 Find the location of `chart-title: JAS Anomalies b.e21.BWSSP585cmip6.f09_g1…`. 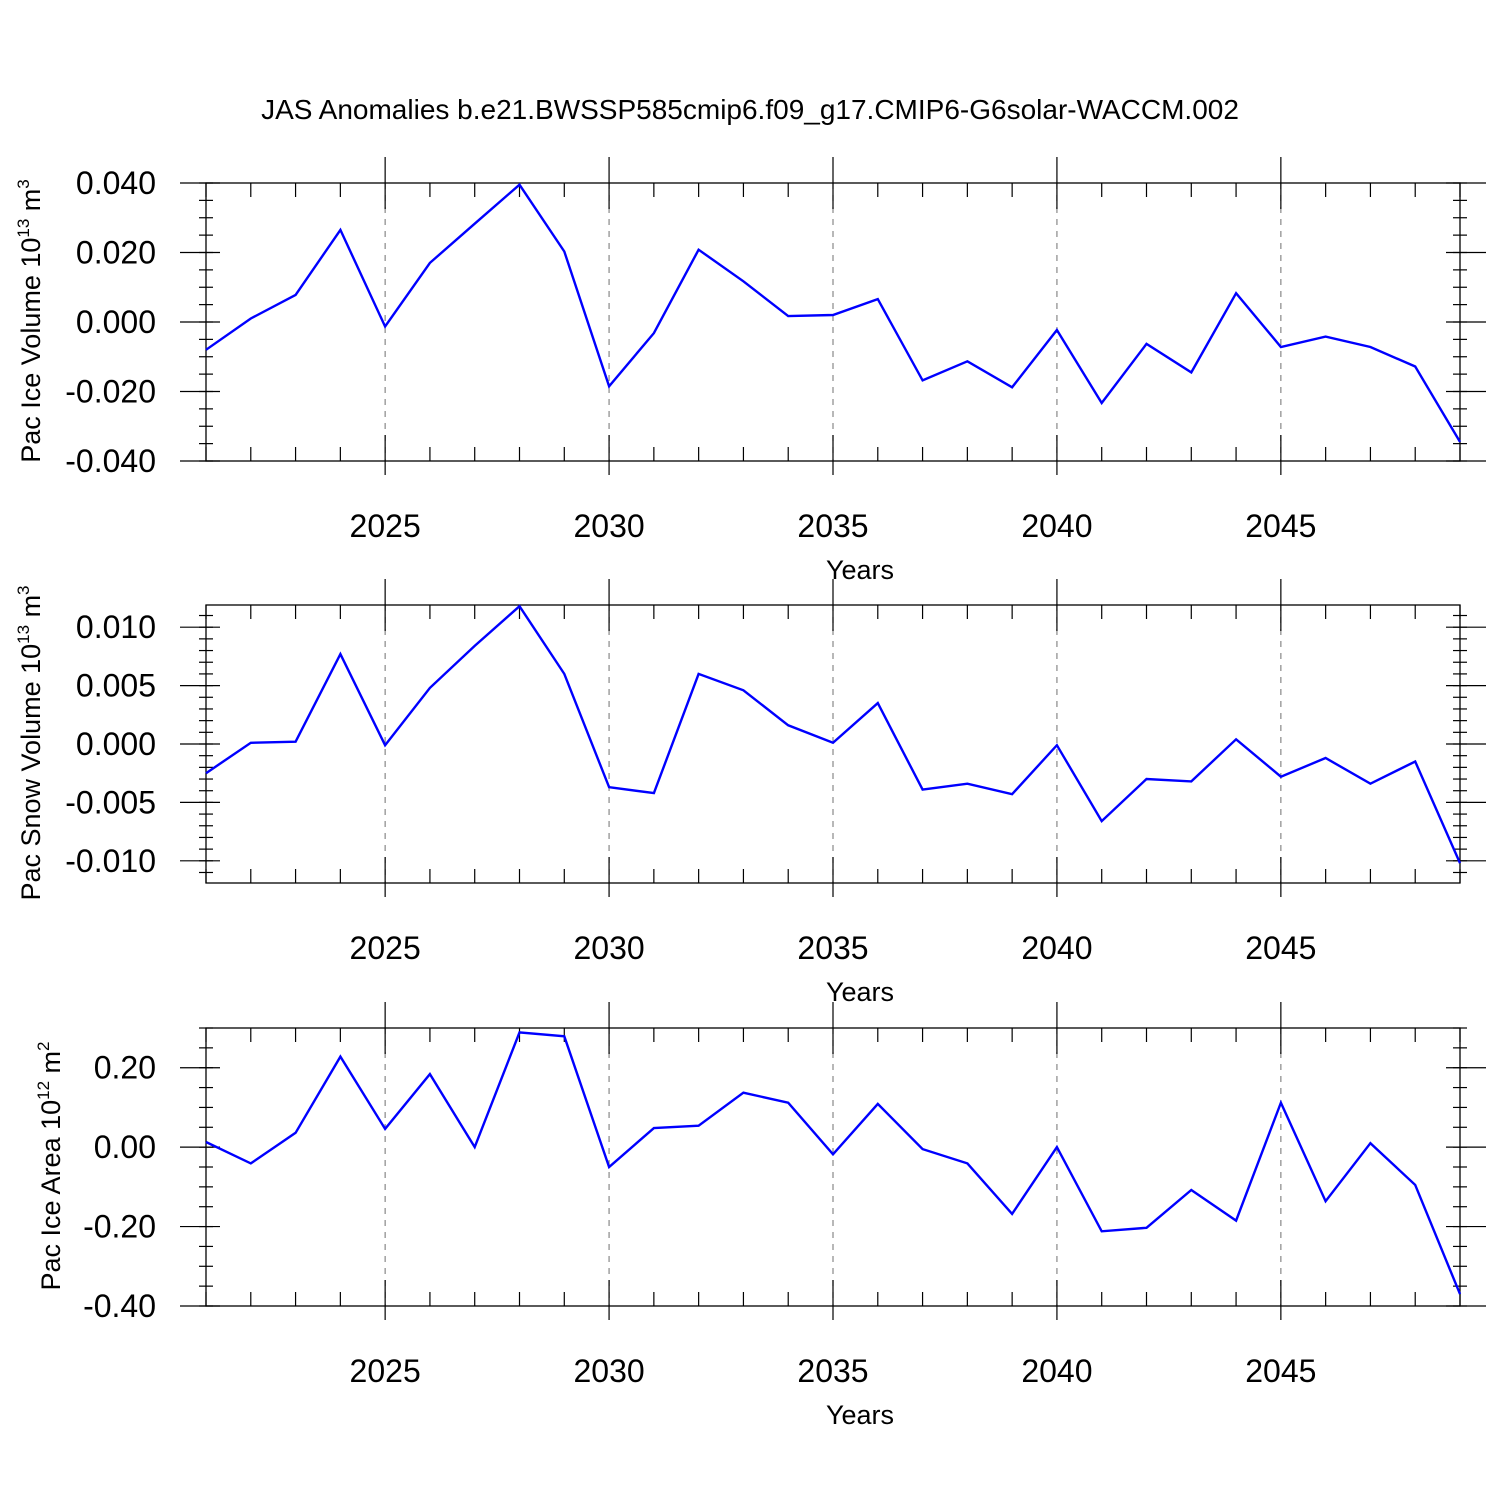

chart-title: JAS Anomalies b.e21.BWSSP585cmip6.f09_g1… is located at coordinates (750, 109).